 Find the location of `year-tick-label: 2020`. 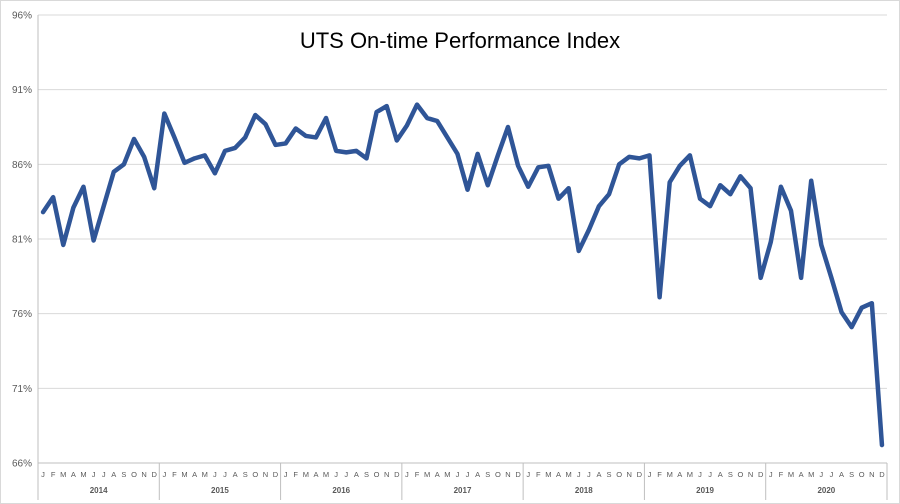

year-tick-label: 2020 is located at coordinates (826, 490).